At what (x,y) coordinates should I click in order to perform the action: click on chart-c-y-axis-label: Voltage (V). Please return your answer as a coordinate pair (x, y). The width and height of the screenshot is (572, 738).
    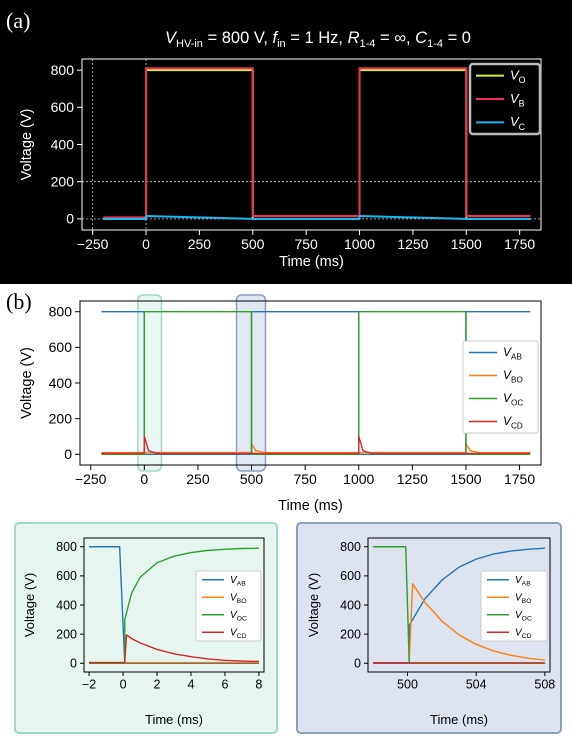
    Looking at the image, I should click on (29, 605).